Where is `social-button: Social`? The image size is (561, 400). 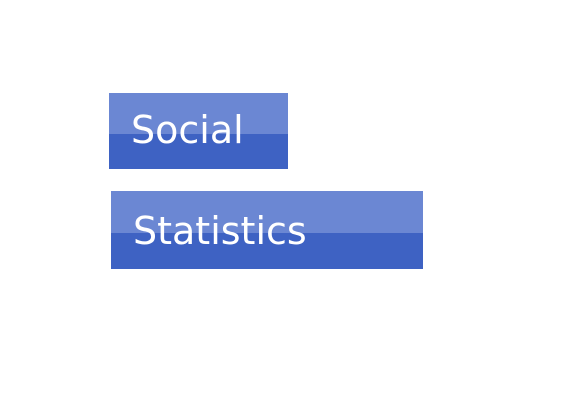
social-button: Social is located at coordinates (198, 131).